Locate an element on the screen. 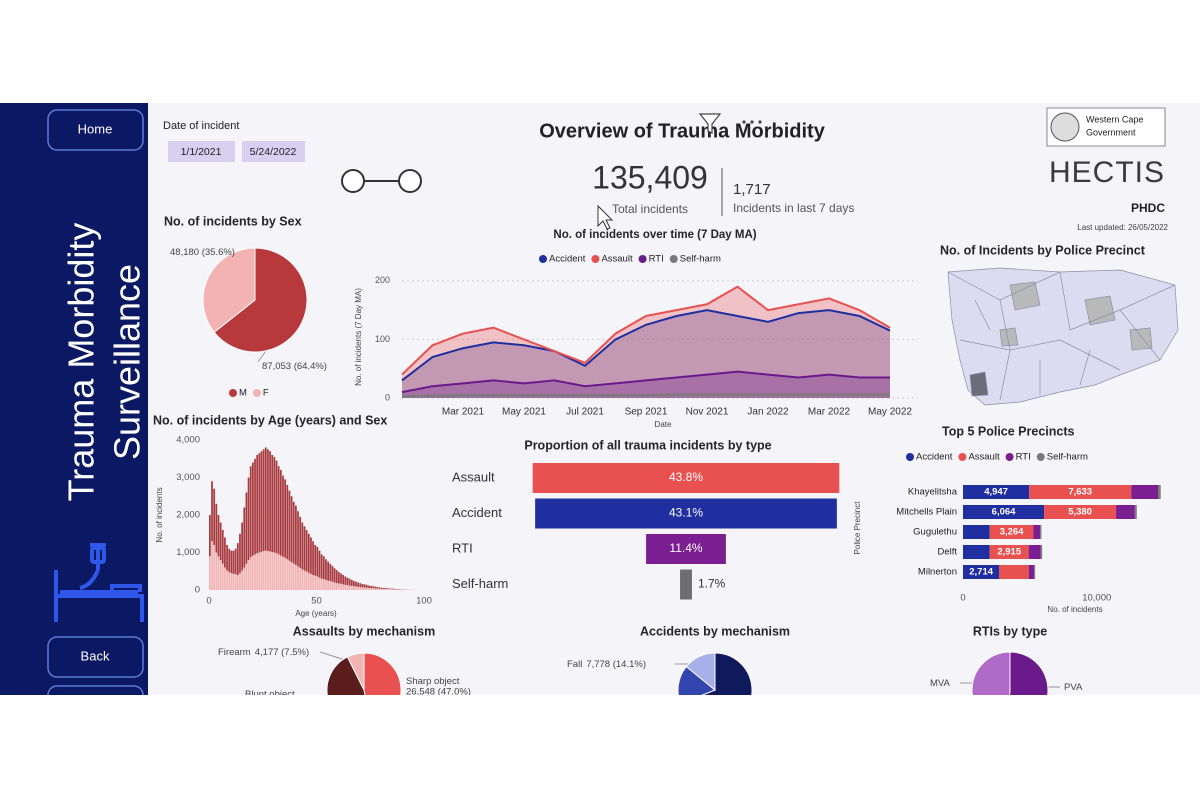 This screenshot has width=1200, height=800. y-tick-label: 1,000 is located at coordinates (188, 552).